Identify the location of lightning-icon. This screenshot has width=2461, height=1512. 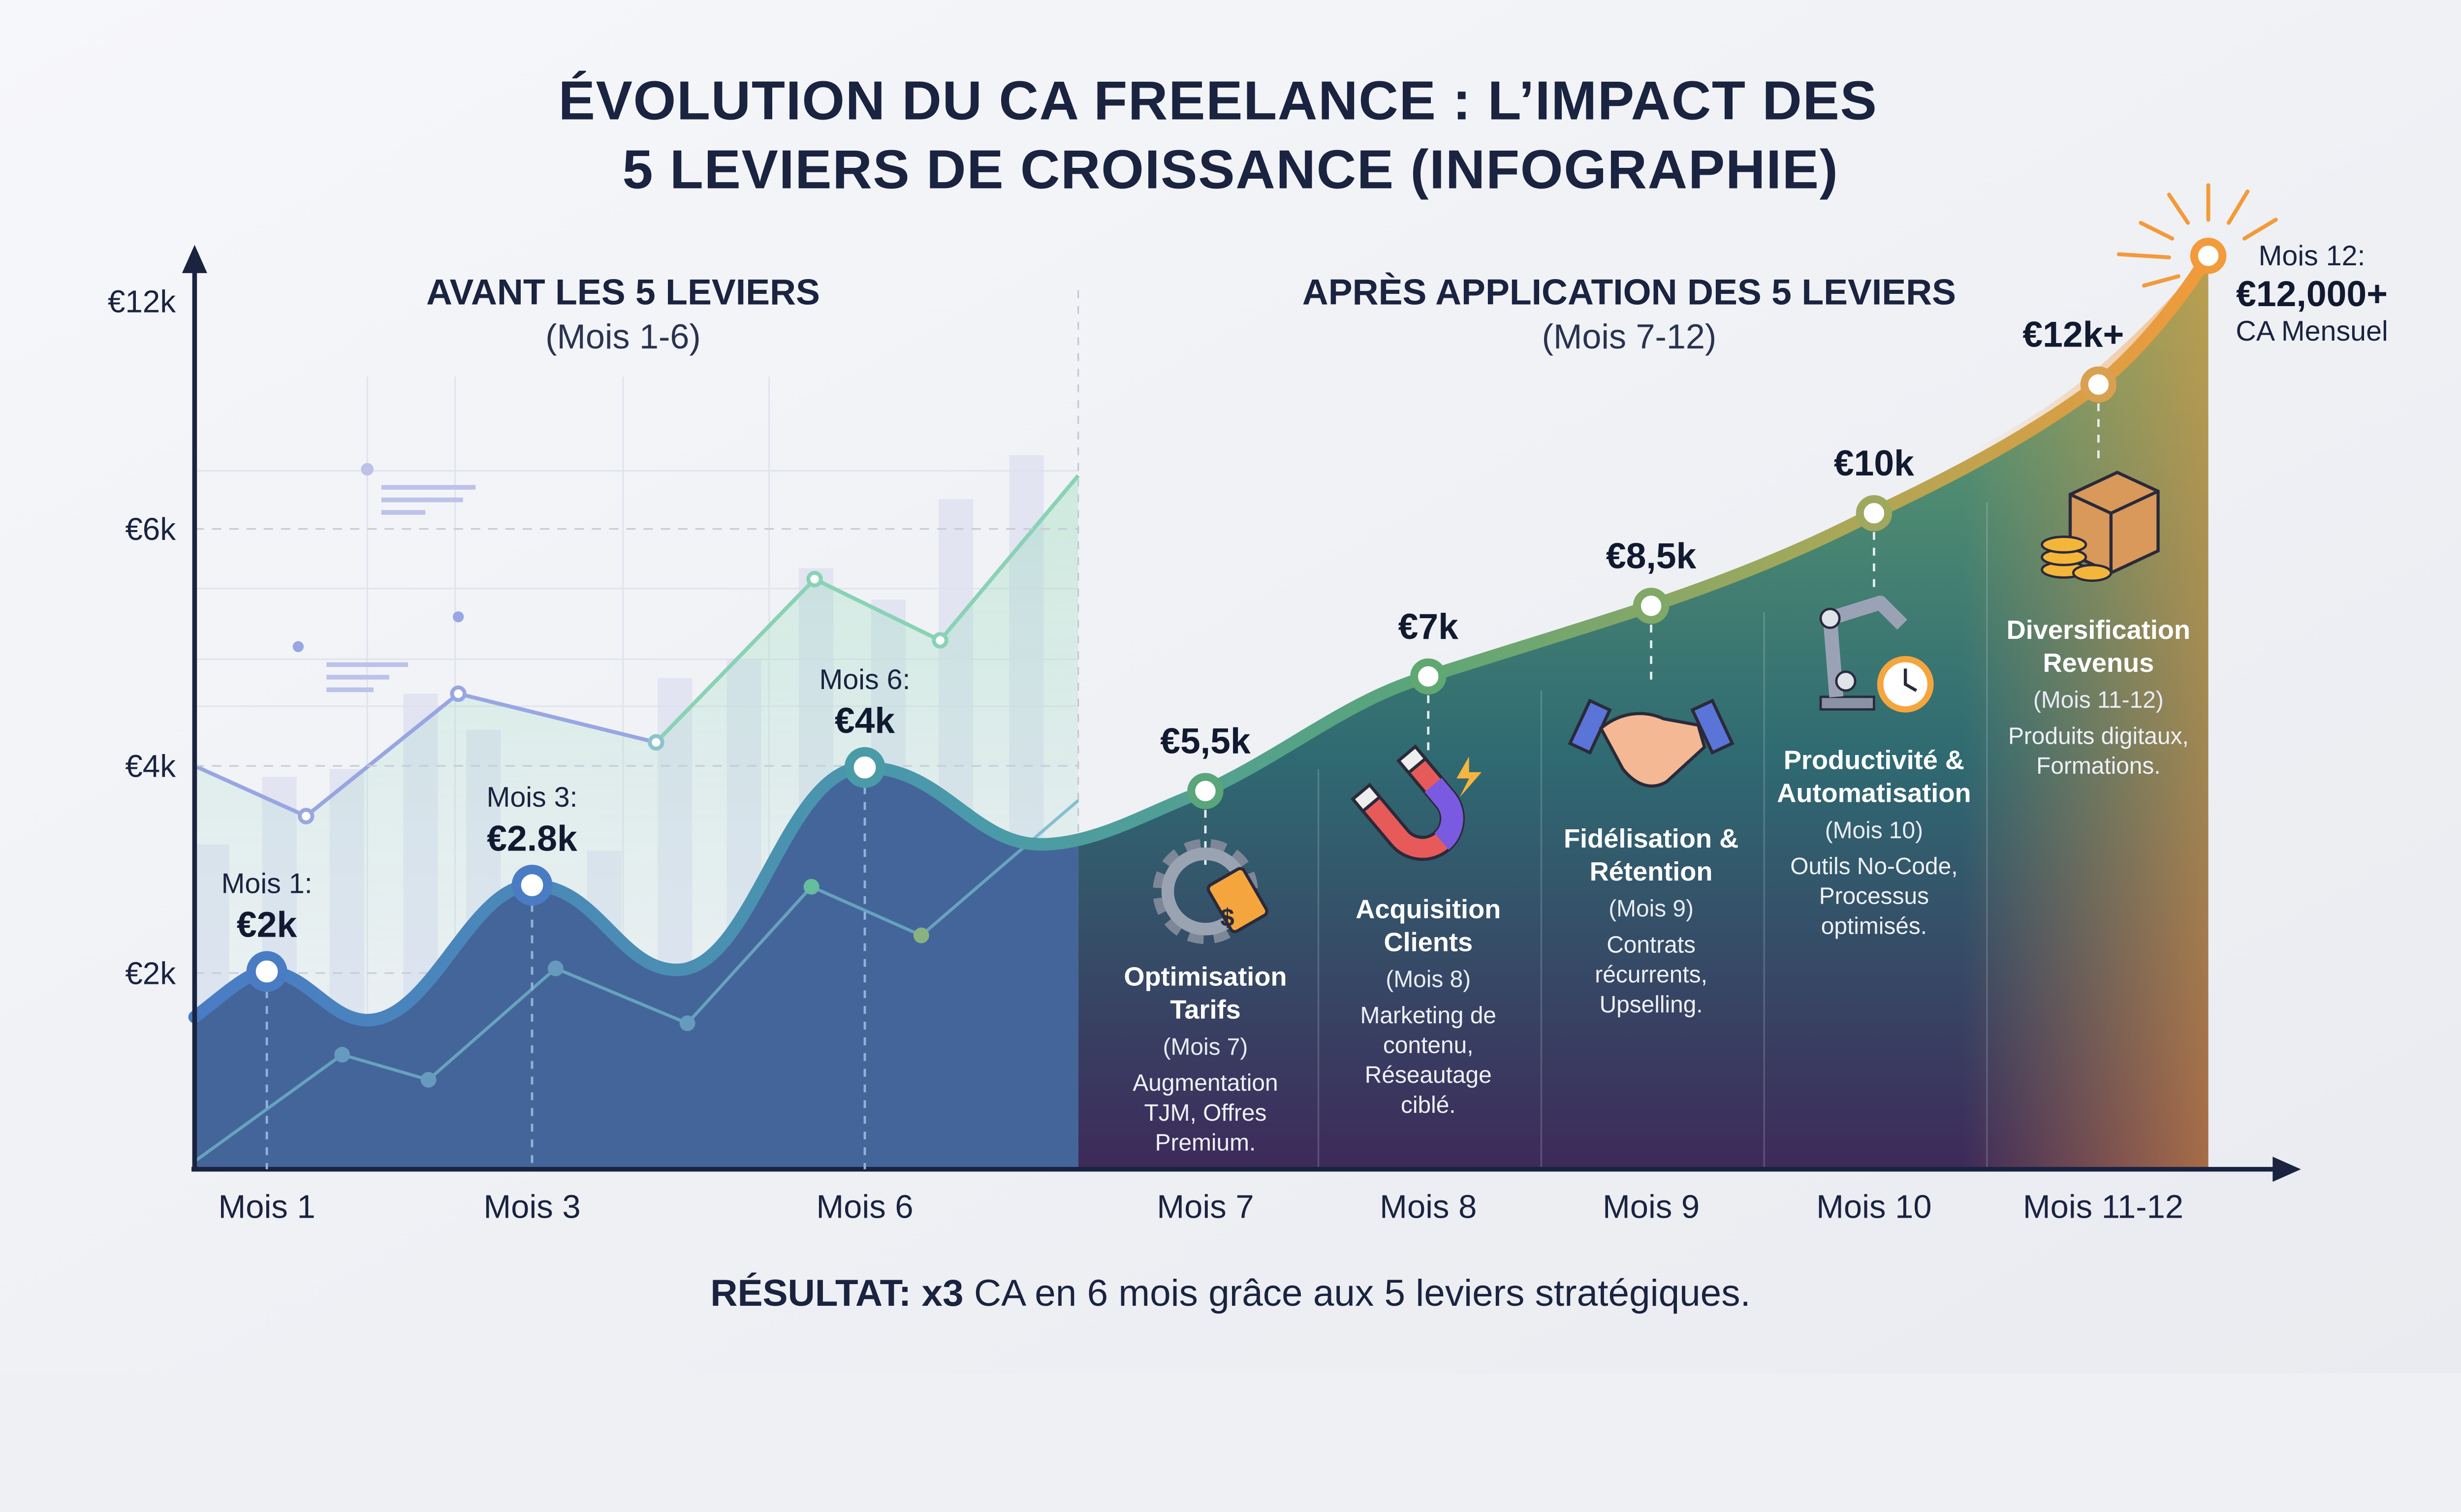
(1469, 776).